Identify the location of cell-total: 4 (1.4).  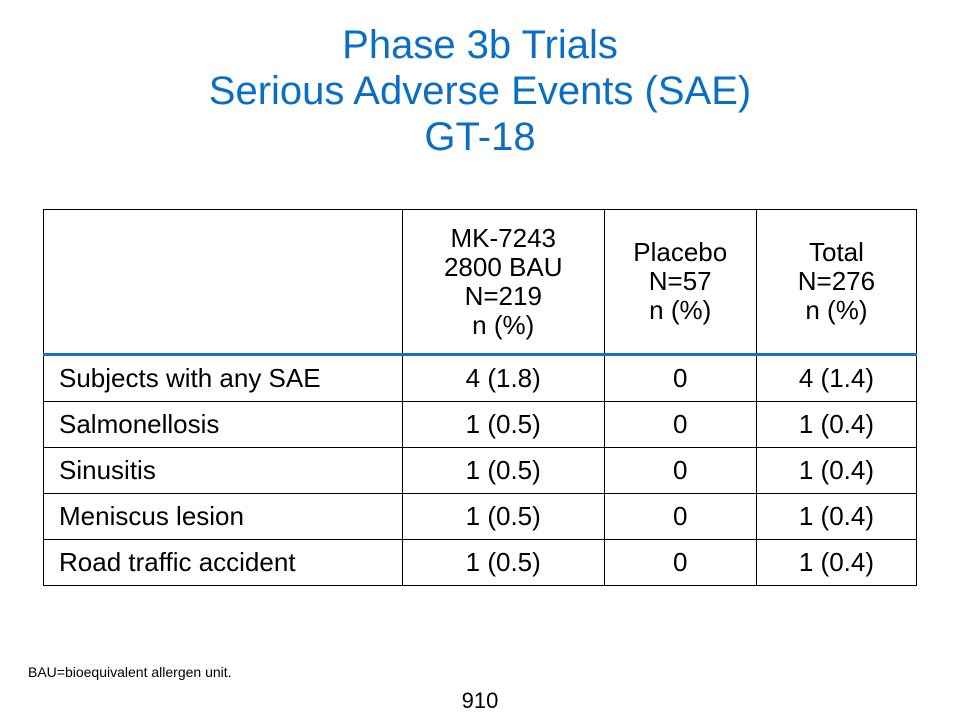
(836, 378).